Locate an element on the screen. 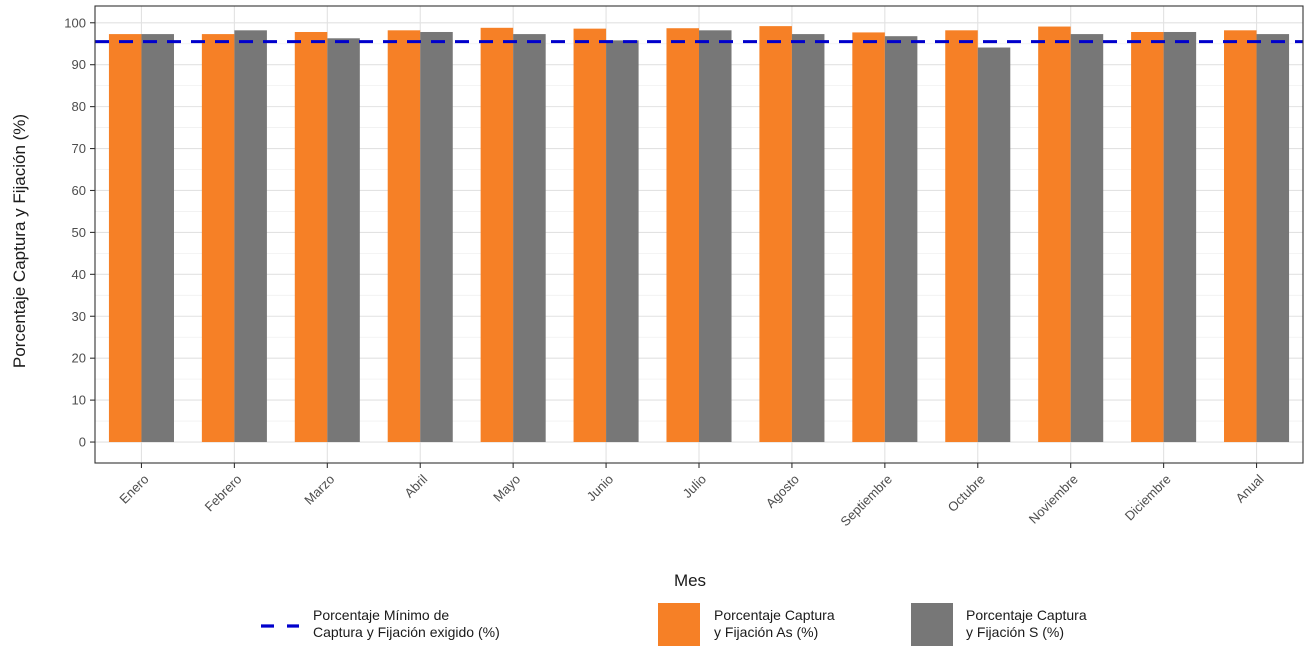 The height and width of the screenshot is (652, 1312). legend-label-s-1: Porcentaje Captura is located at coordinates (1026, 615).